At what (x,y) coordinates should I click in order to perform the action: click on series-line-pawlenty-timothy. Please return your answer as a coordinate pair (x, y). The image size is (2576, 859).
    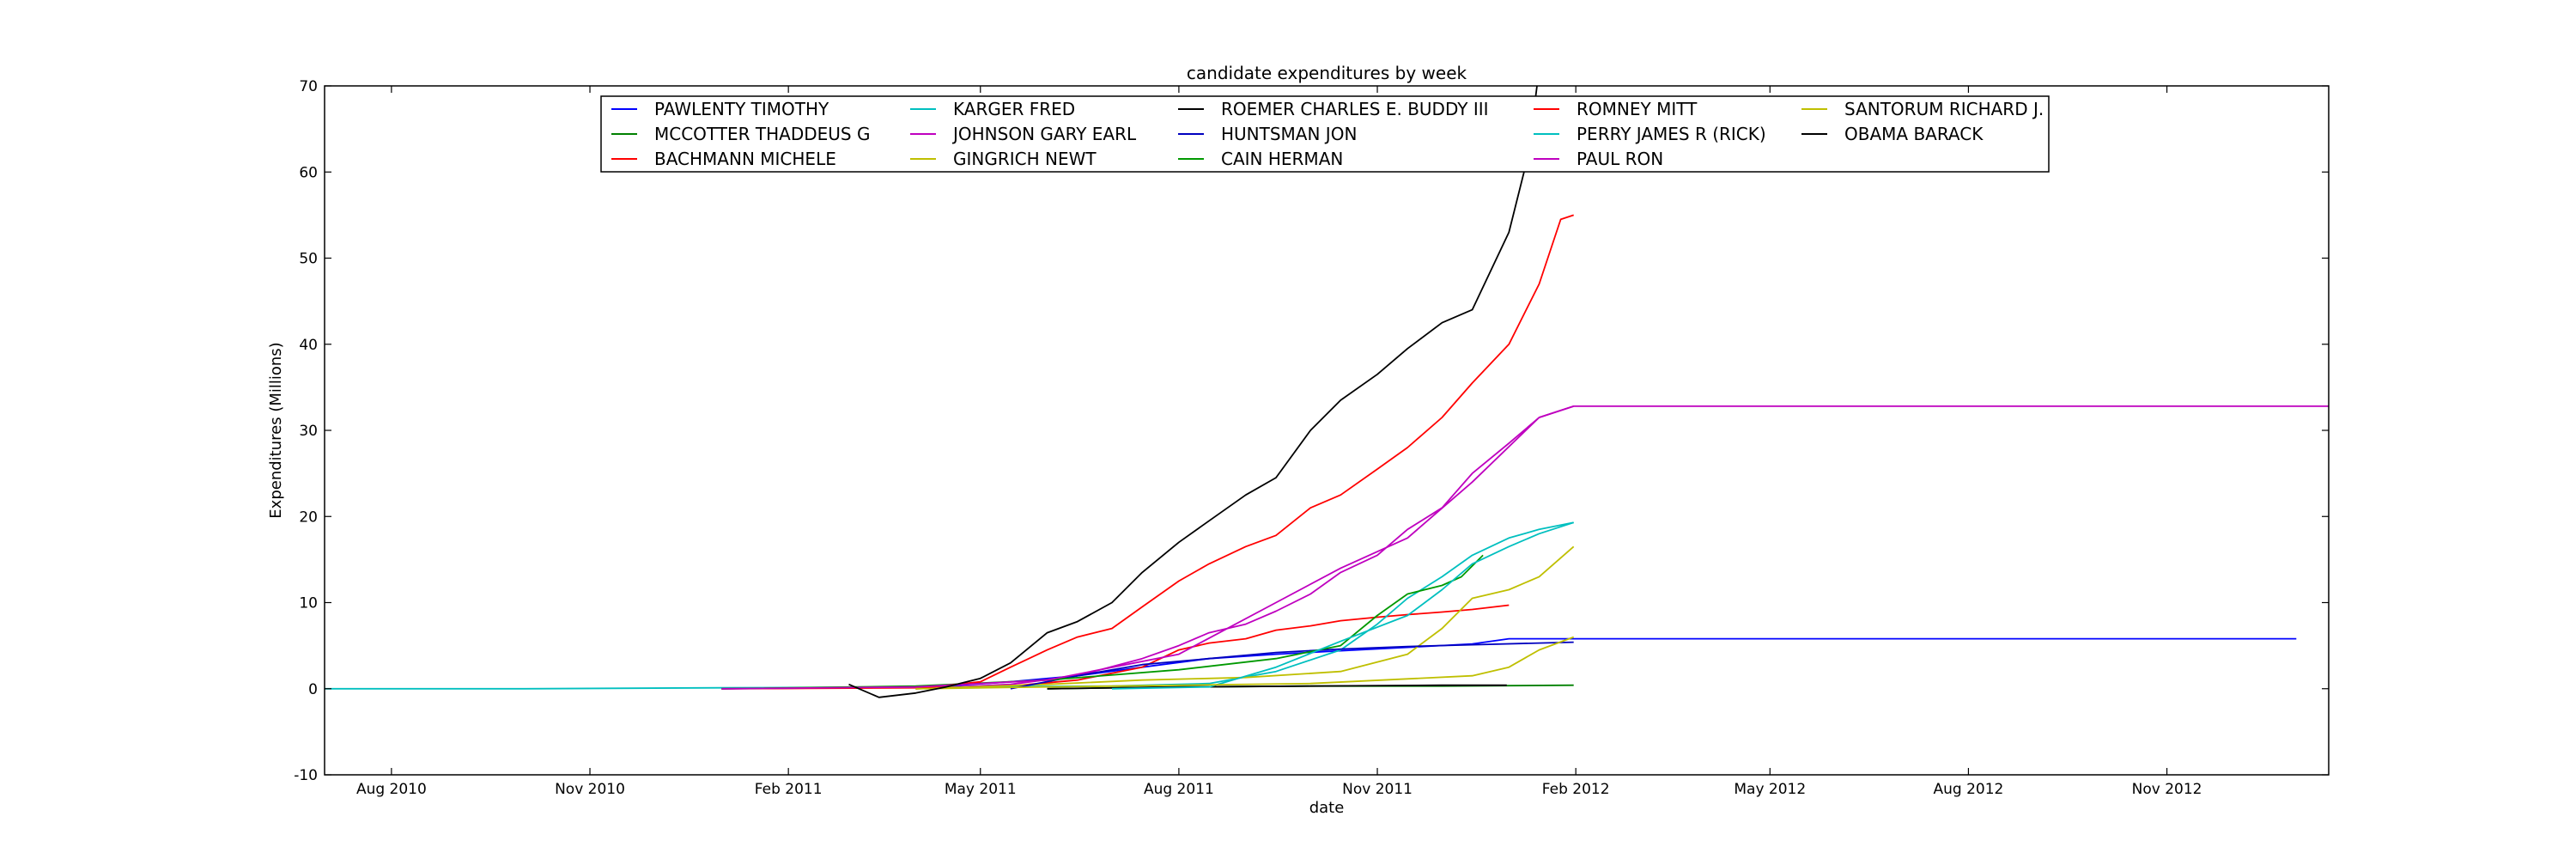
    Looking at the image, I should click on (1509, 664).